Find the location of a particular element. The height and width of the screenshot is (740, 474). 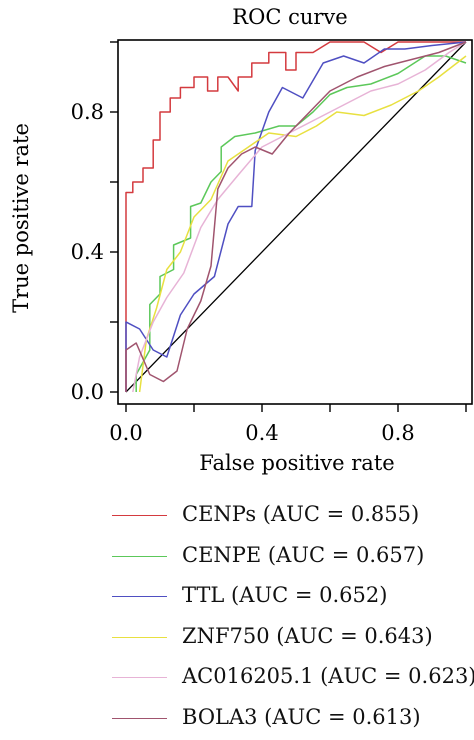

legend-item: TTL (AUC = 0.652) is located at coordinates (292, 597).